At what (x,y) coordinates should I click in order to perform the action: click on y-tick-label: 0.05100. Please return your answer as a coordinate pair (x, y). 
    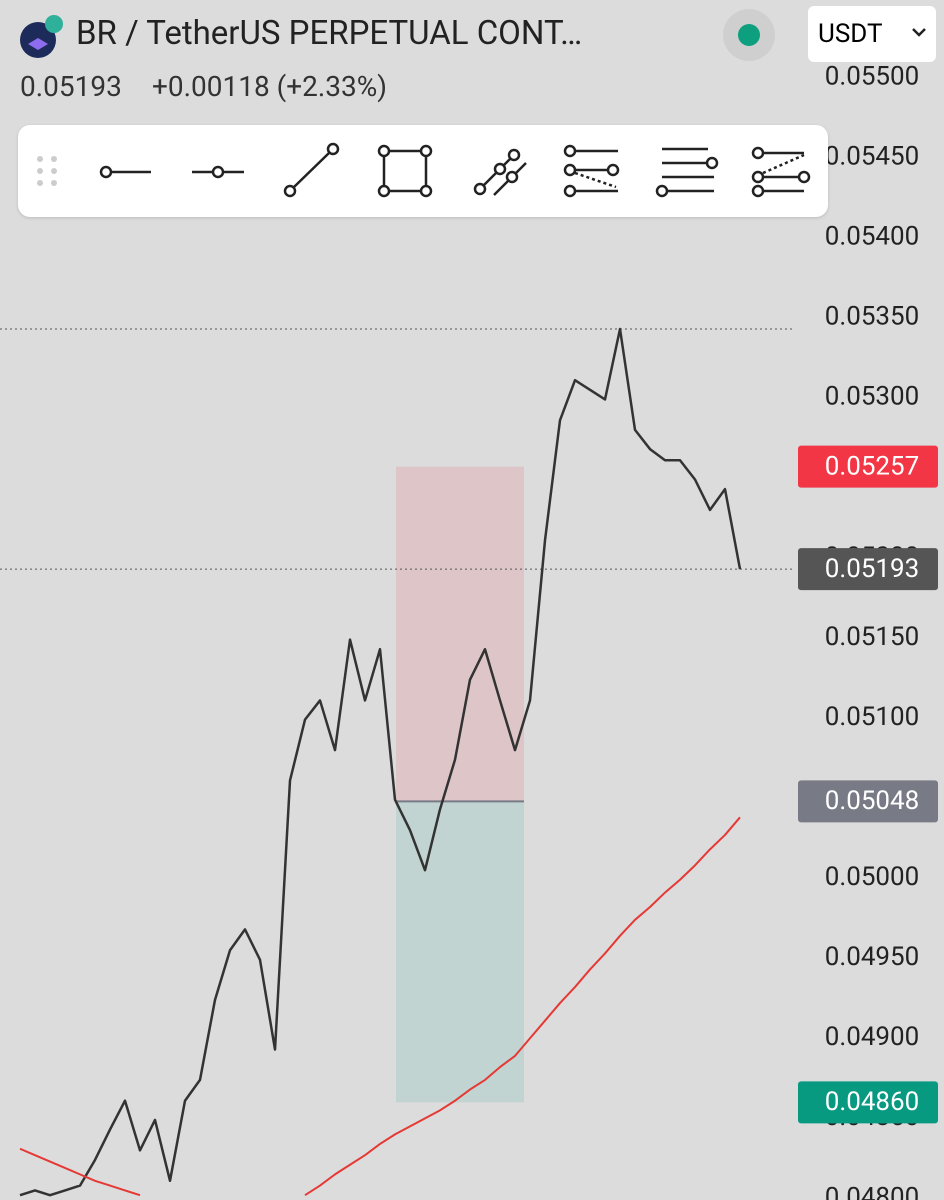
    Looking at the image, I should click on (872, 717).